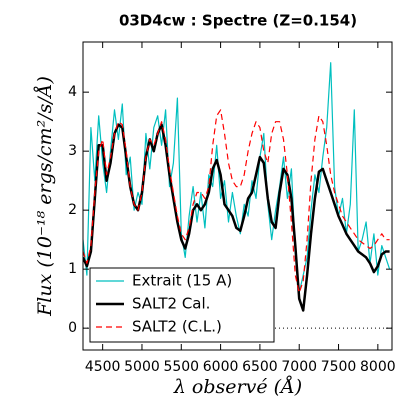 This screenshot has height=400, width=400. What do you see at coordinates (72, 328) in the screenshot?
I see `y-tick-label: 0` at bounding box center [72, 328].